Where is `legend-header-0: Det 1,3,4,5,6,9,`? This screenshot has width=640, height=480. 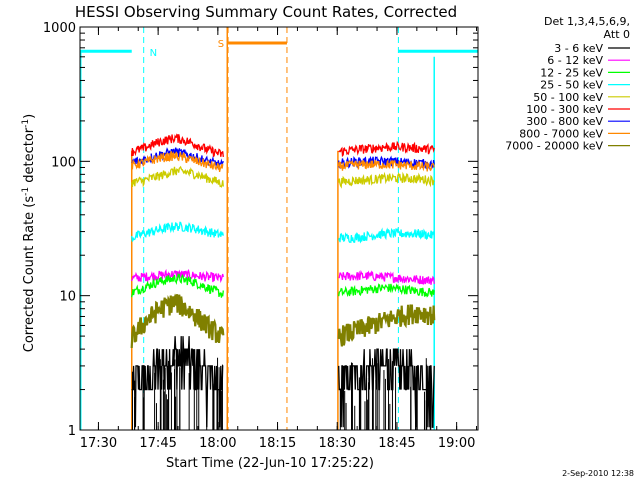 legend-header-0: Det 1,3,4,5,6,9, is located at coordinates (587, 21).